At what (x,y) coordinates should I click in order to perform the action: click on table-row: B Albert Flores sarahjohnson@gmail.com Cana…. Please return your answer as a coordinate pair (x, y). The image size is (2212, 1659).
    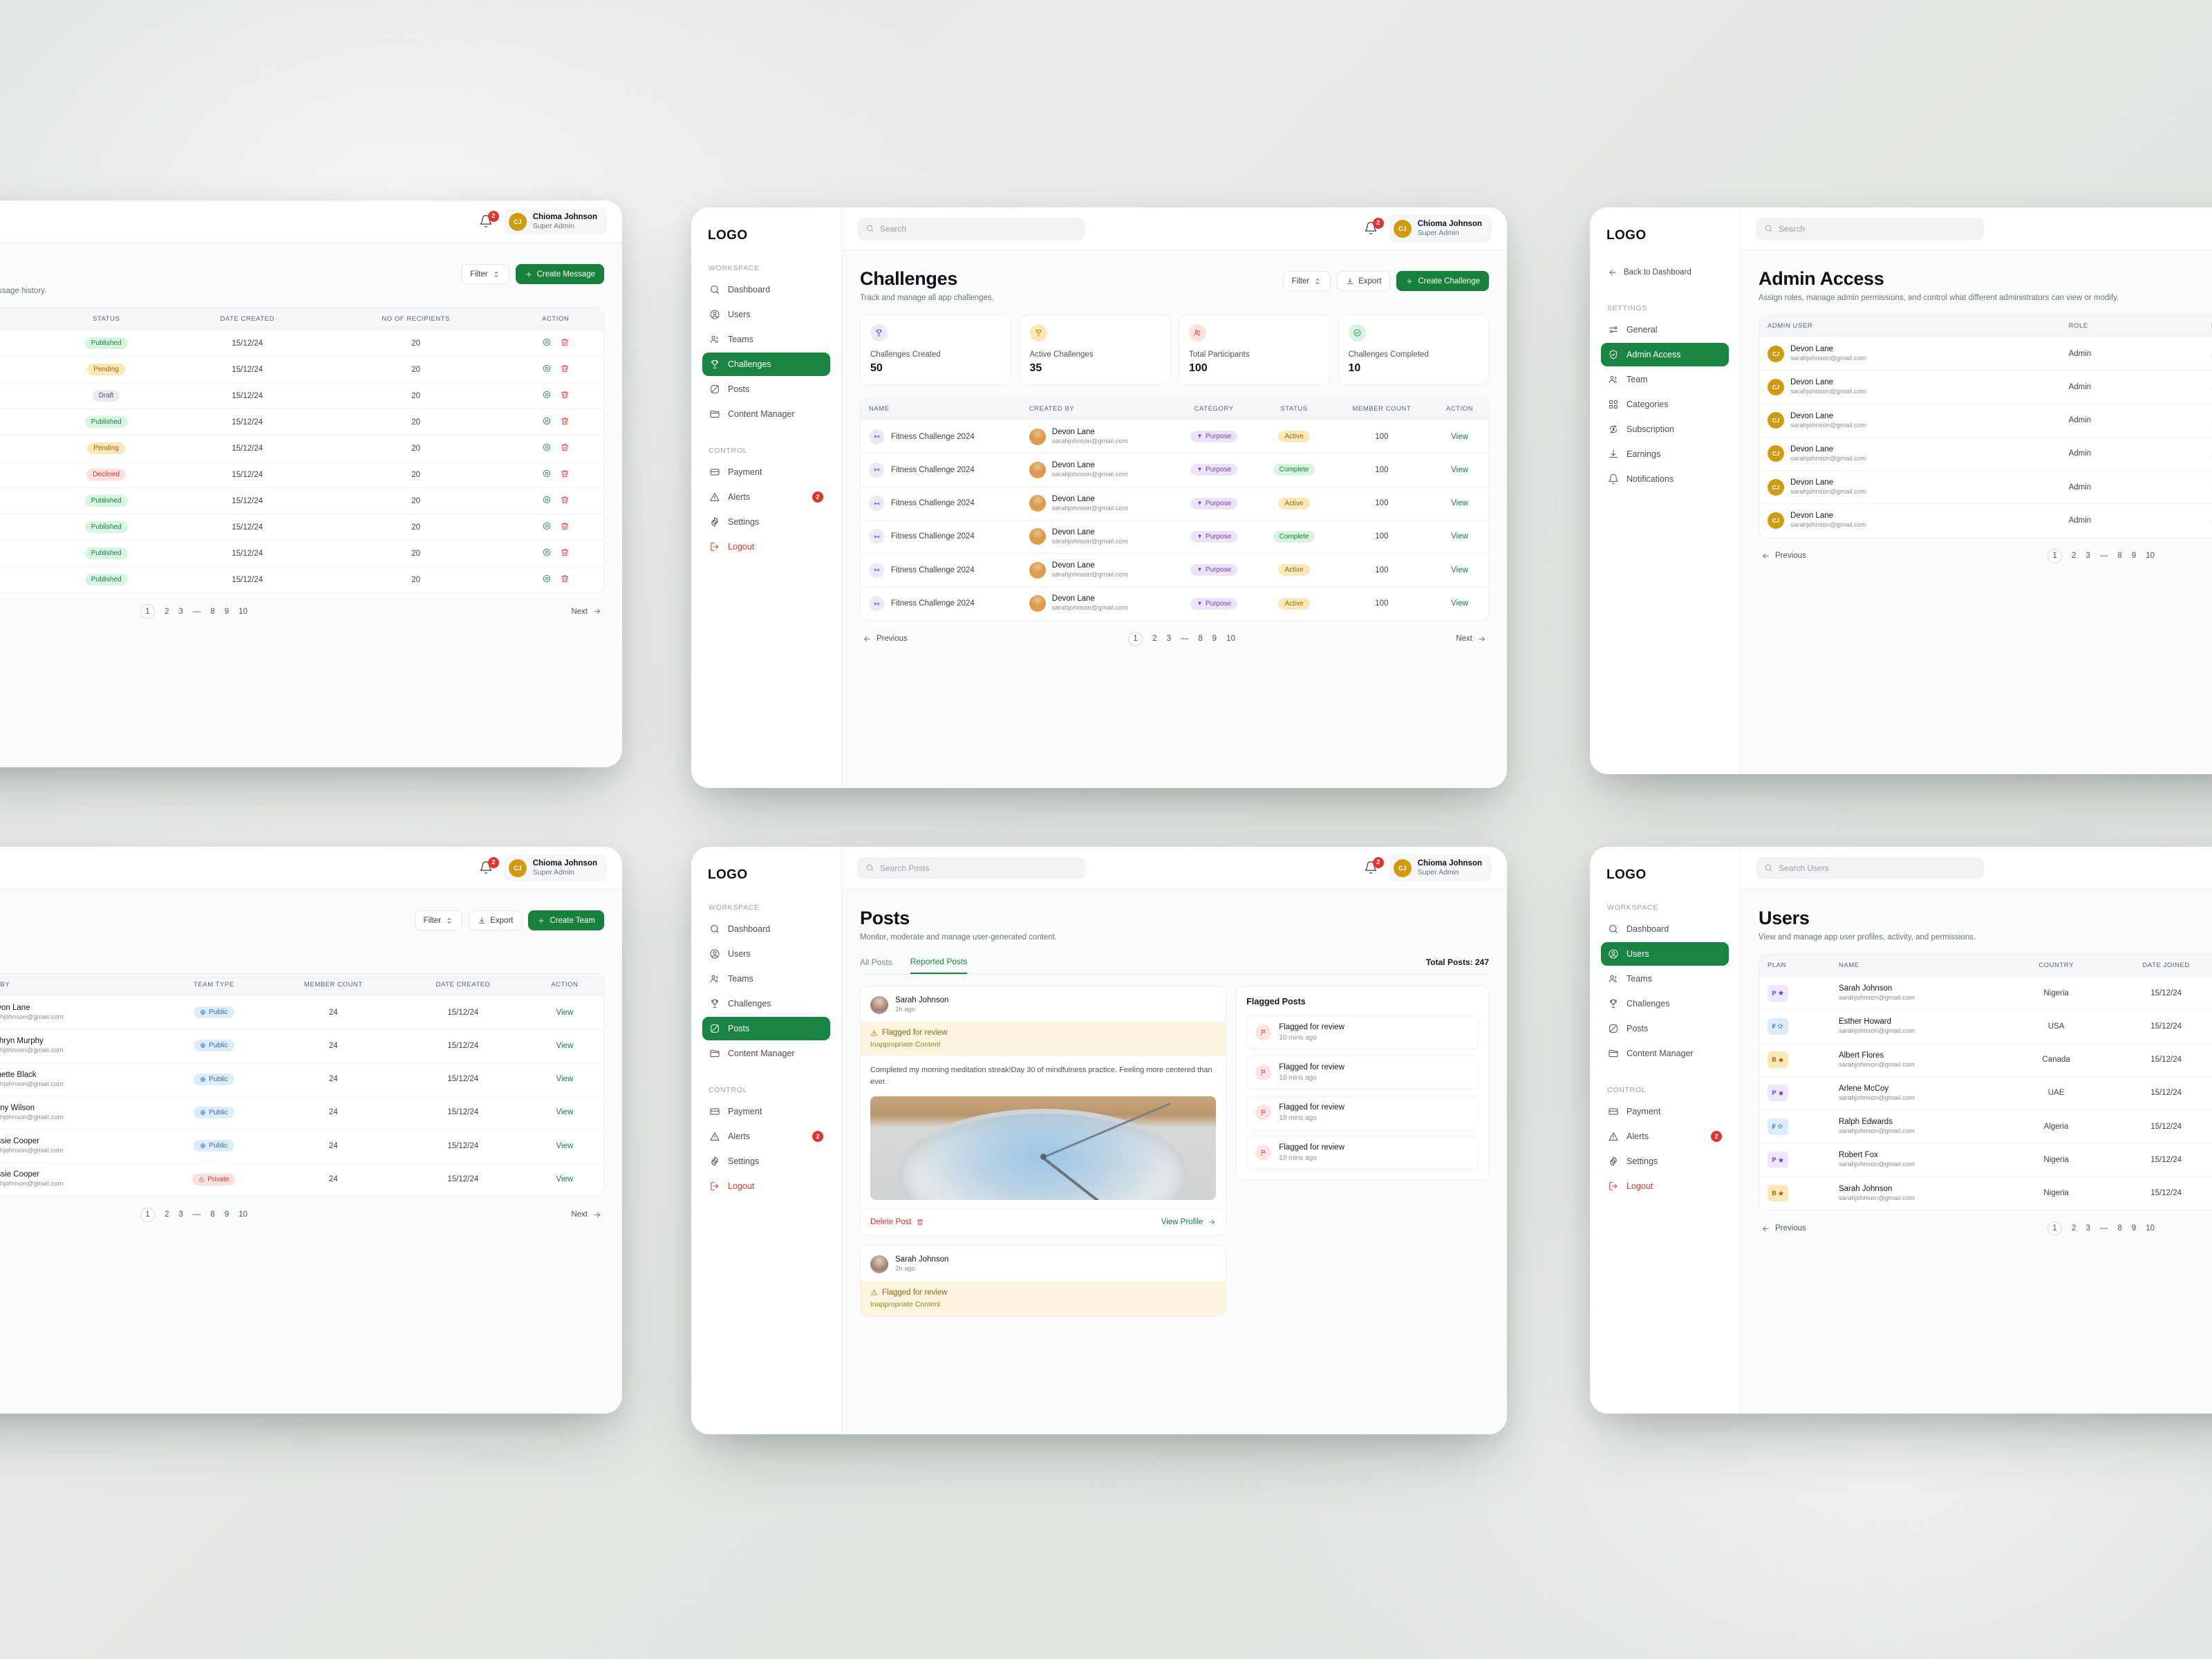
    Looking at the image, I should click on (1985, 1059).